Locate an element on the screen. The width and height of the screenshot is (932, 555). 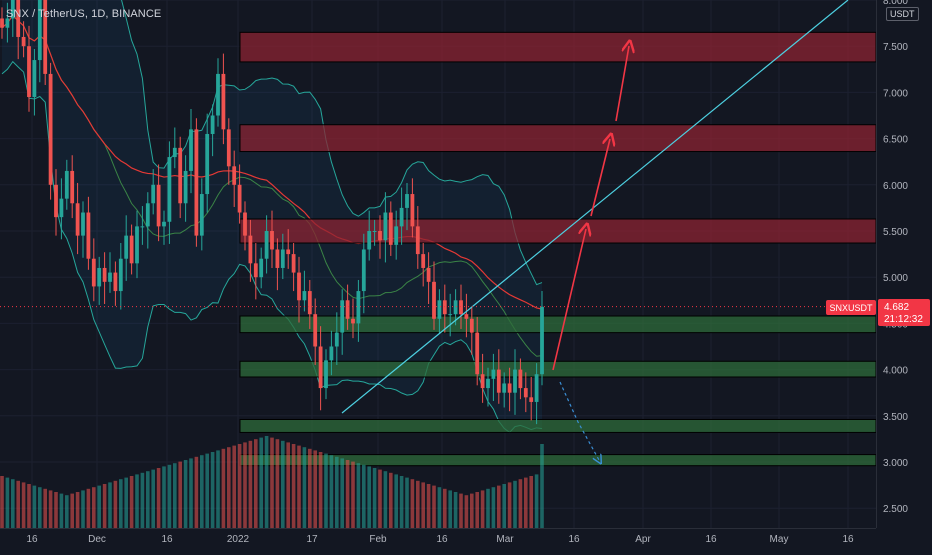
projection-arrow-down is located at coordinates (579, 420).